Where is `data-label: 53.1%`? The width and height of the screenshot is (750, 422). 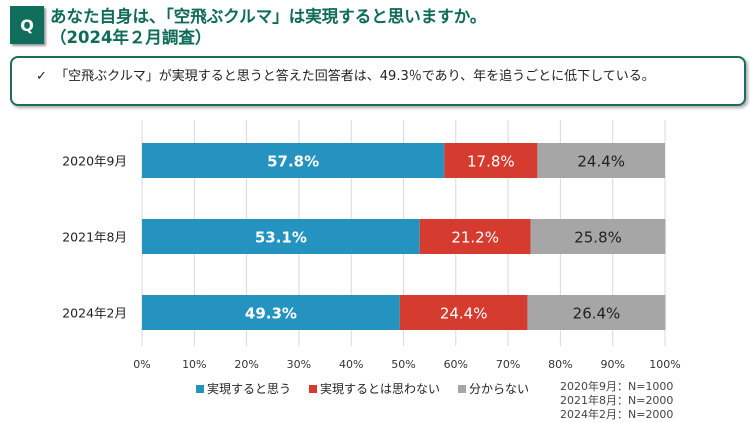 data-label: 53.1% is located at coordinates (281, 238).